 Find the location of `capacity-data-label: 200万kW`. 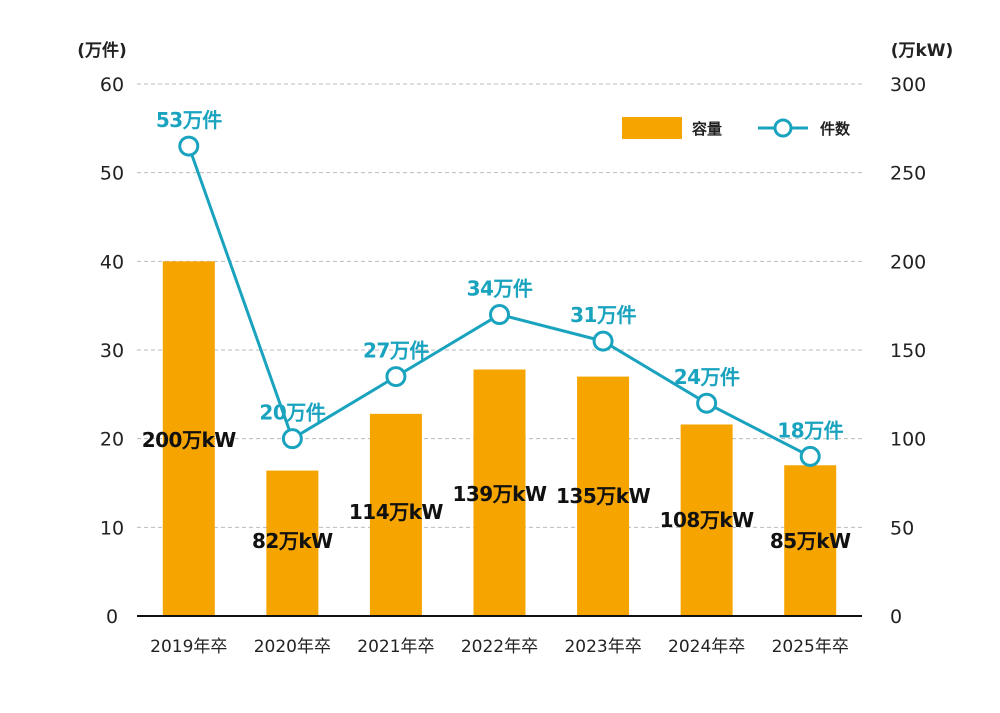

capacity-data-label: 200万kW is located at coordinates (189, 440).